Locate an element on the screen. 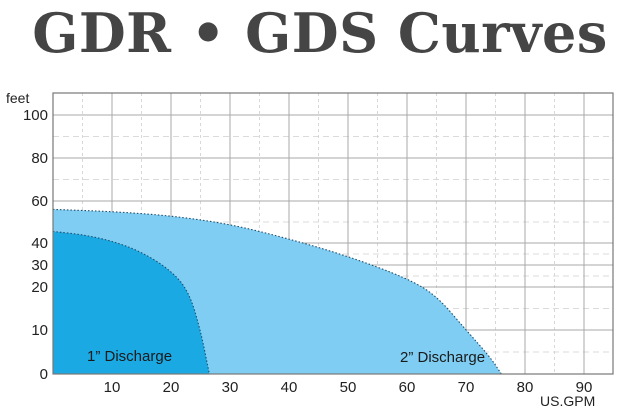 The width and height of the screenshot is (640, 410). x-tick-label: 90 is located at coordinates (584, 387).